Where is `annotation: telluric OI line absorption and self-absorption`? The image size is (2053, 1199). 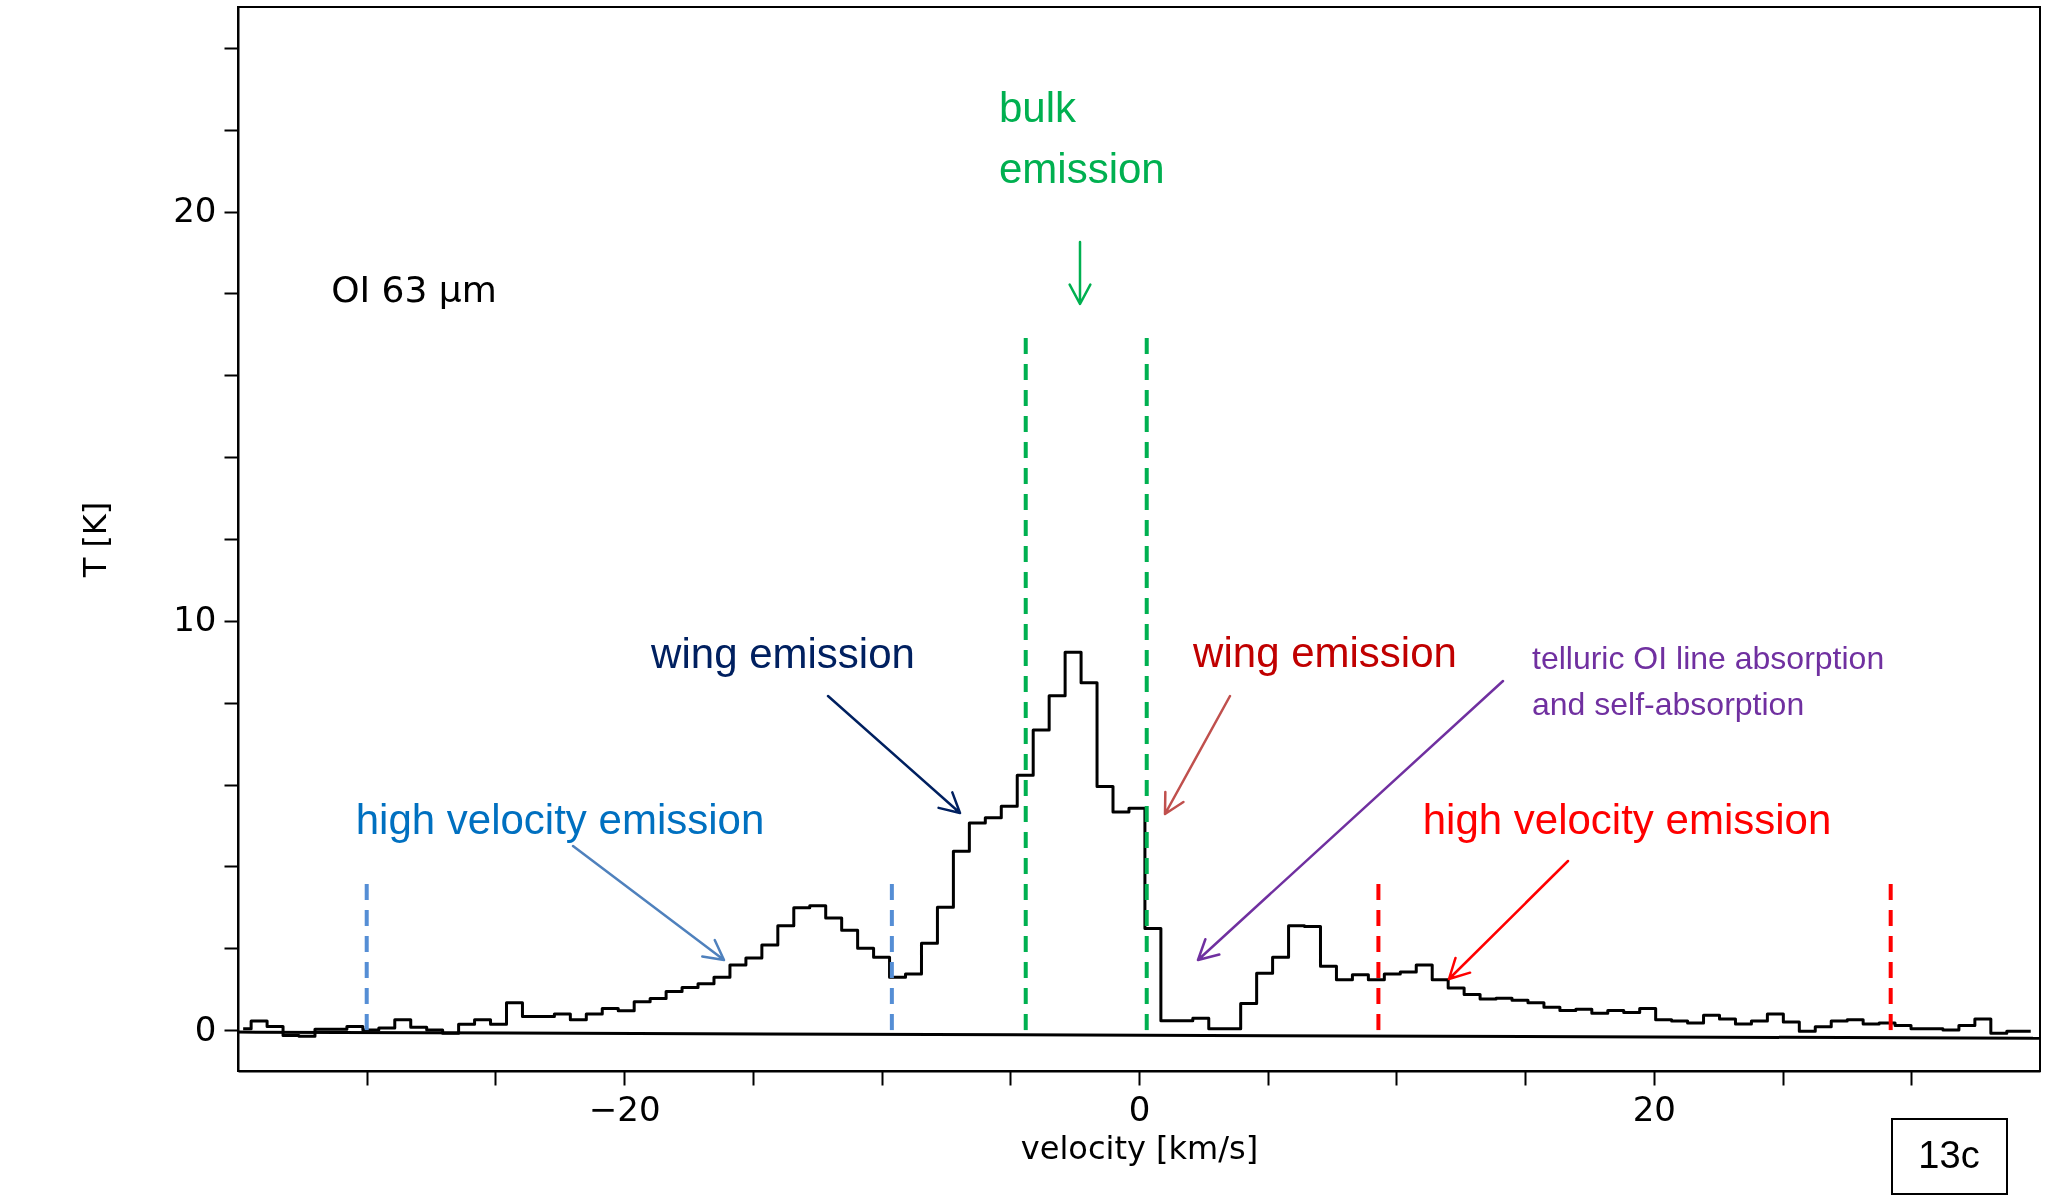
annotation: telluric OI line absorption and self-absorption is located at coordinates (1708, 681).